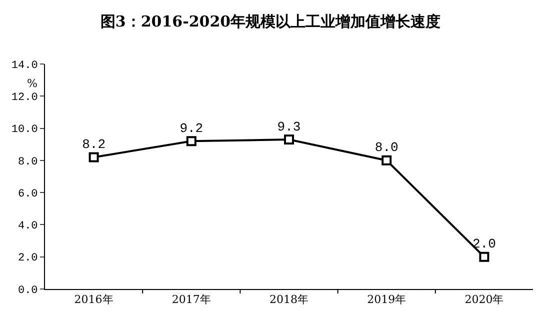  What do you see at coordinates (28, 226) in the screenshot?
I see `y-tick-label: 4.0` at bounding box center [28, 226].